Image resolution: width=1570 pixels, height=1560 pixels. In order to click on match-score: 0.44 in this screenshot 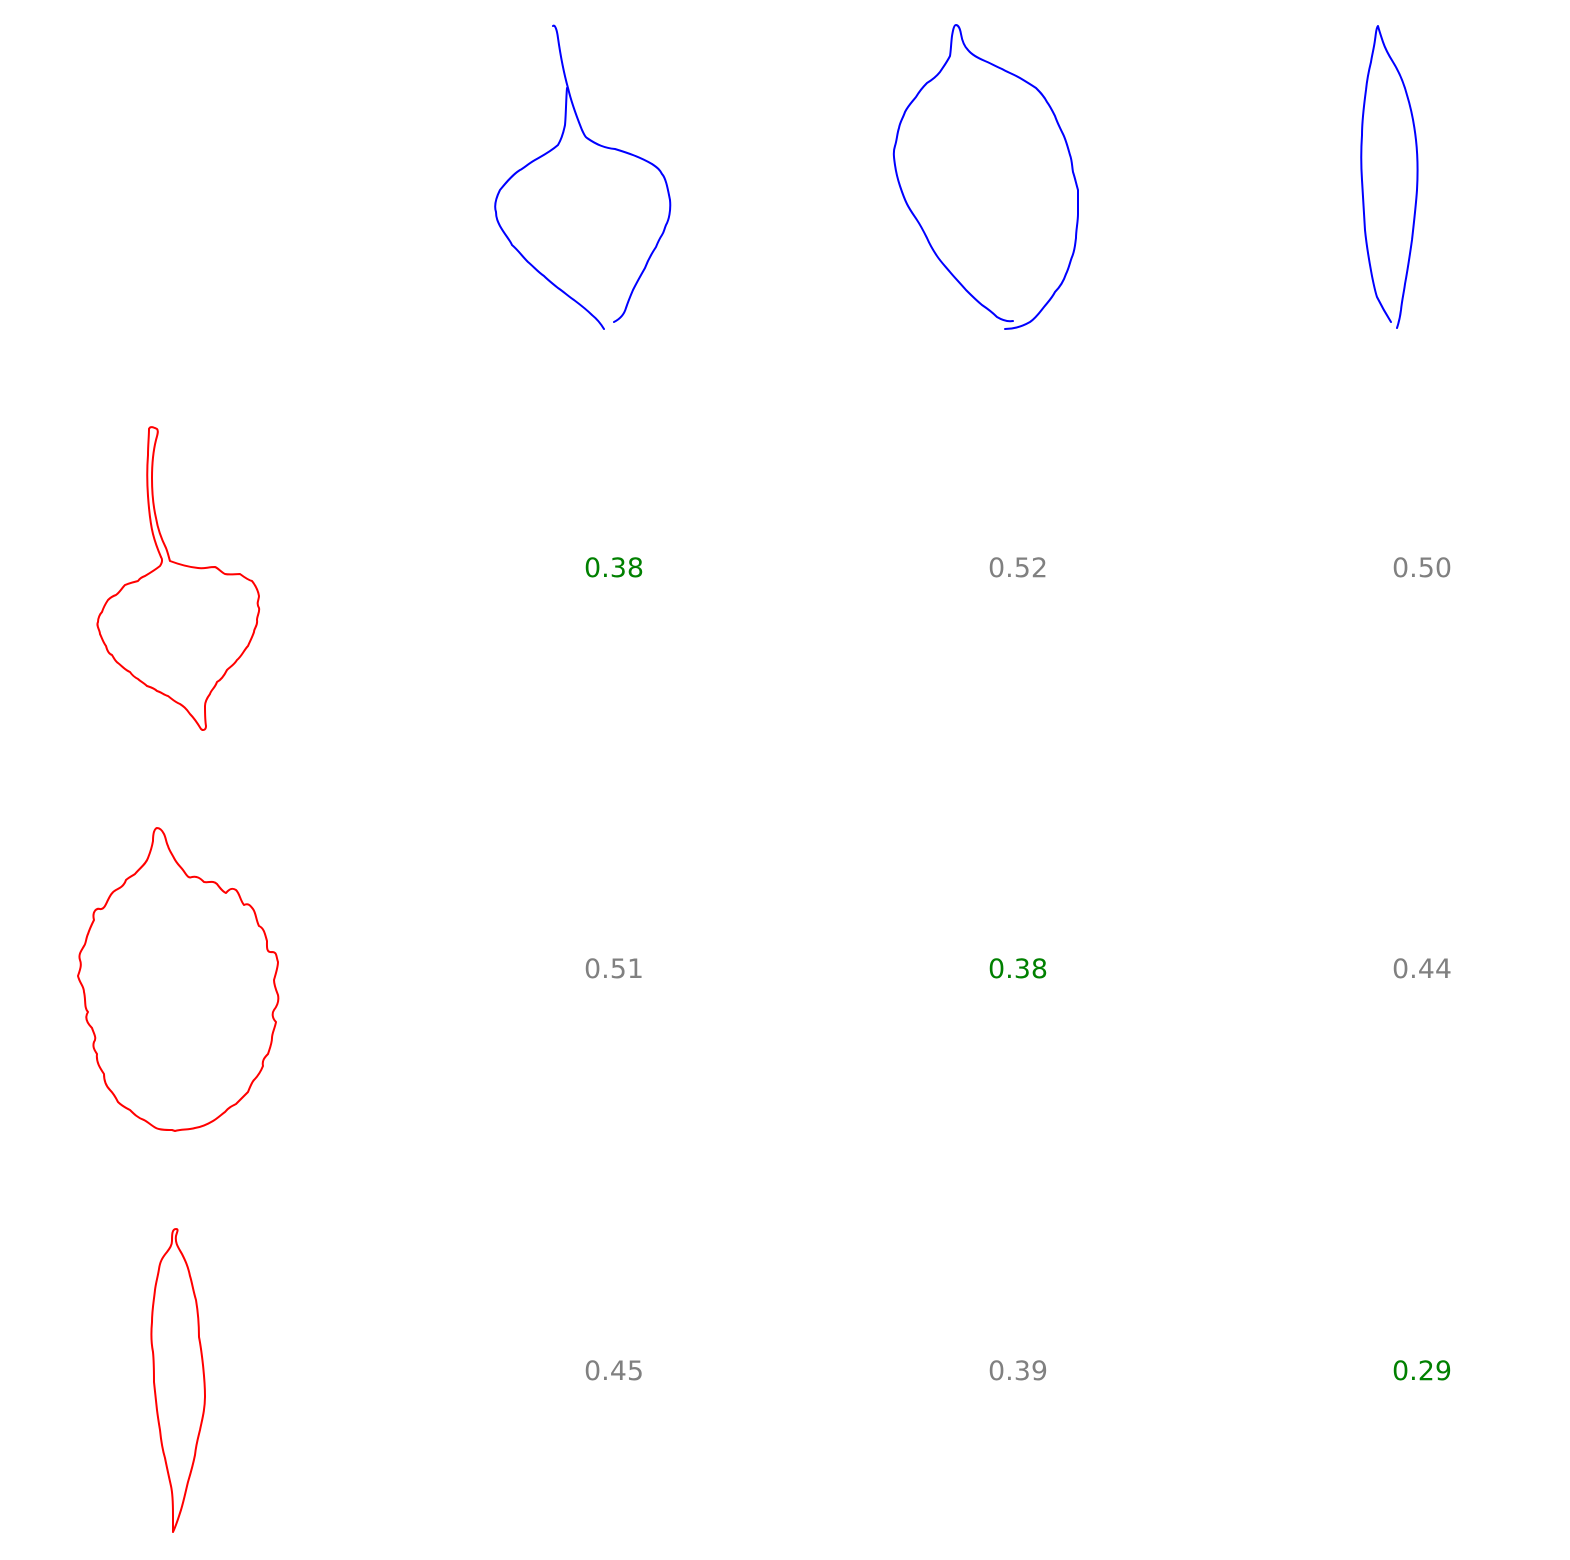, I will do `click(1422, 969)`.